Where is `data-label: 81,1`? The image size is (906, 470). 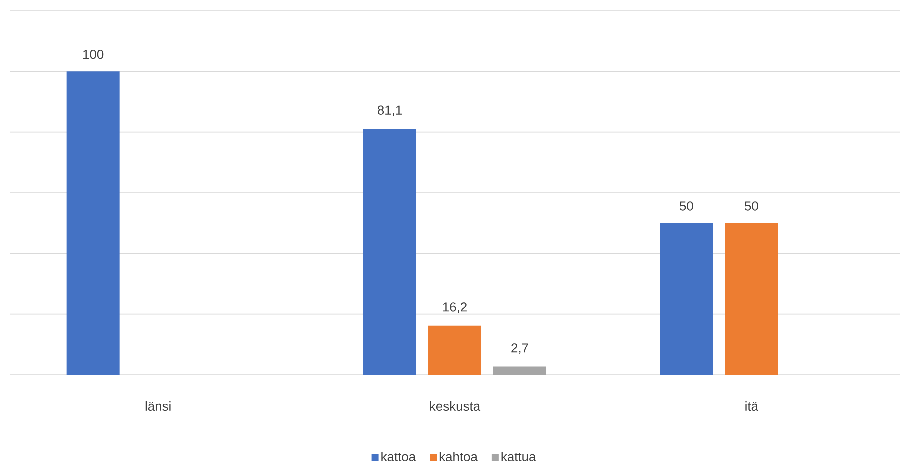 data-label: 81,1 is located at coordinates (390, 111).